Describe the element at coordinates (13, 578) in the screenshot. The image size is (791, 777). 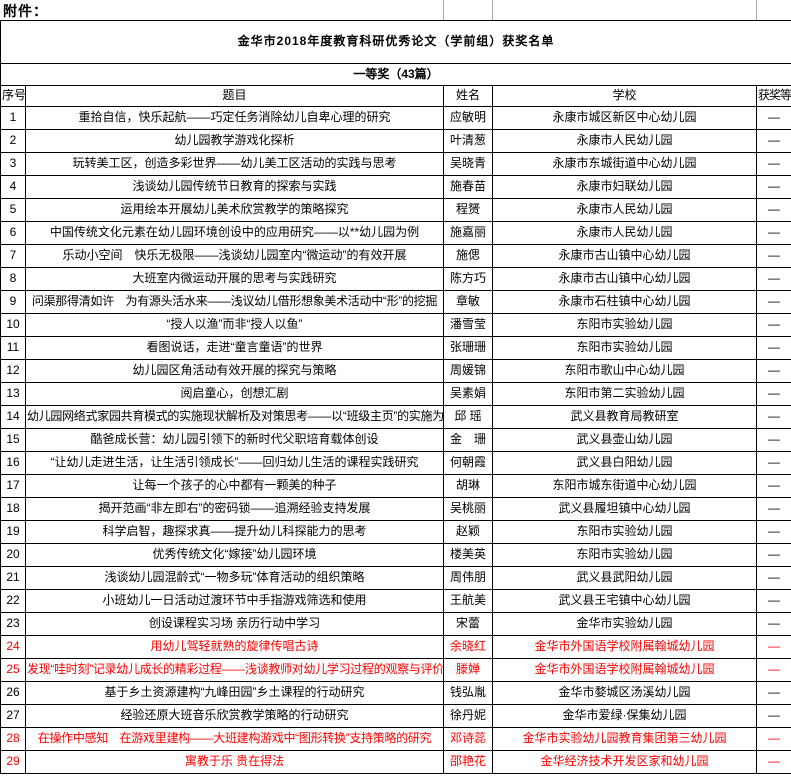
I see `row-number: 21` at that location.